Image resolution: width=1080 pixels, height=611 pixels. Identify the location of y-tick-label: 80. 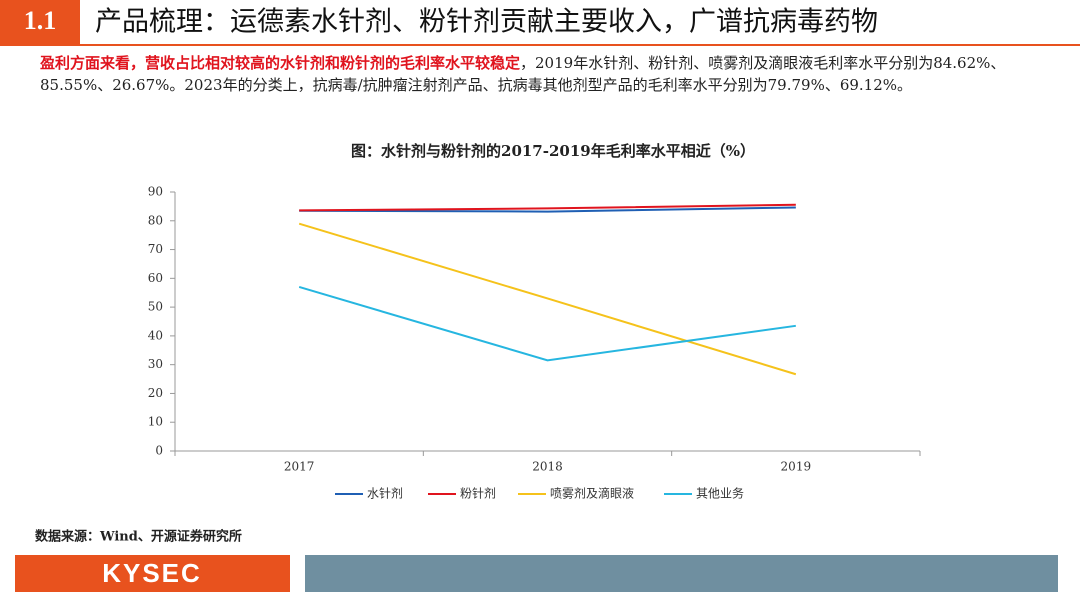
(155, 220).